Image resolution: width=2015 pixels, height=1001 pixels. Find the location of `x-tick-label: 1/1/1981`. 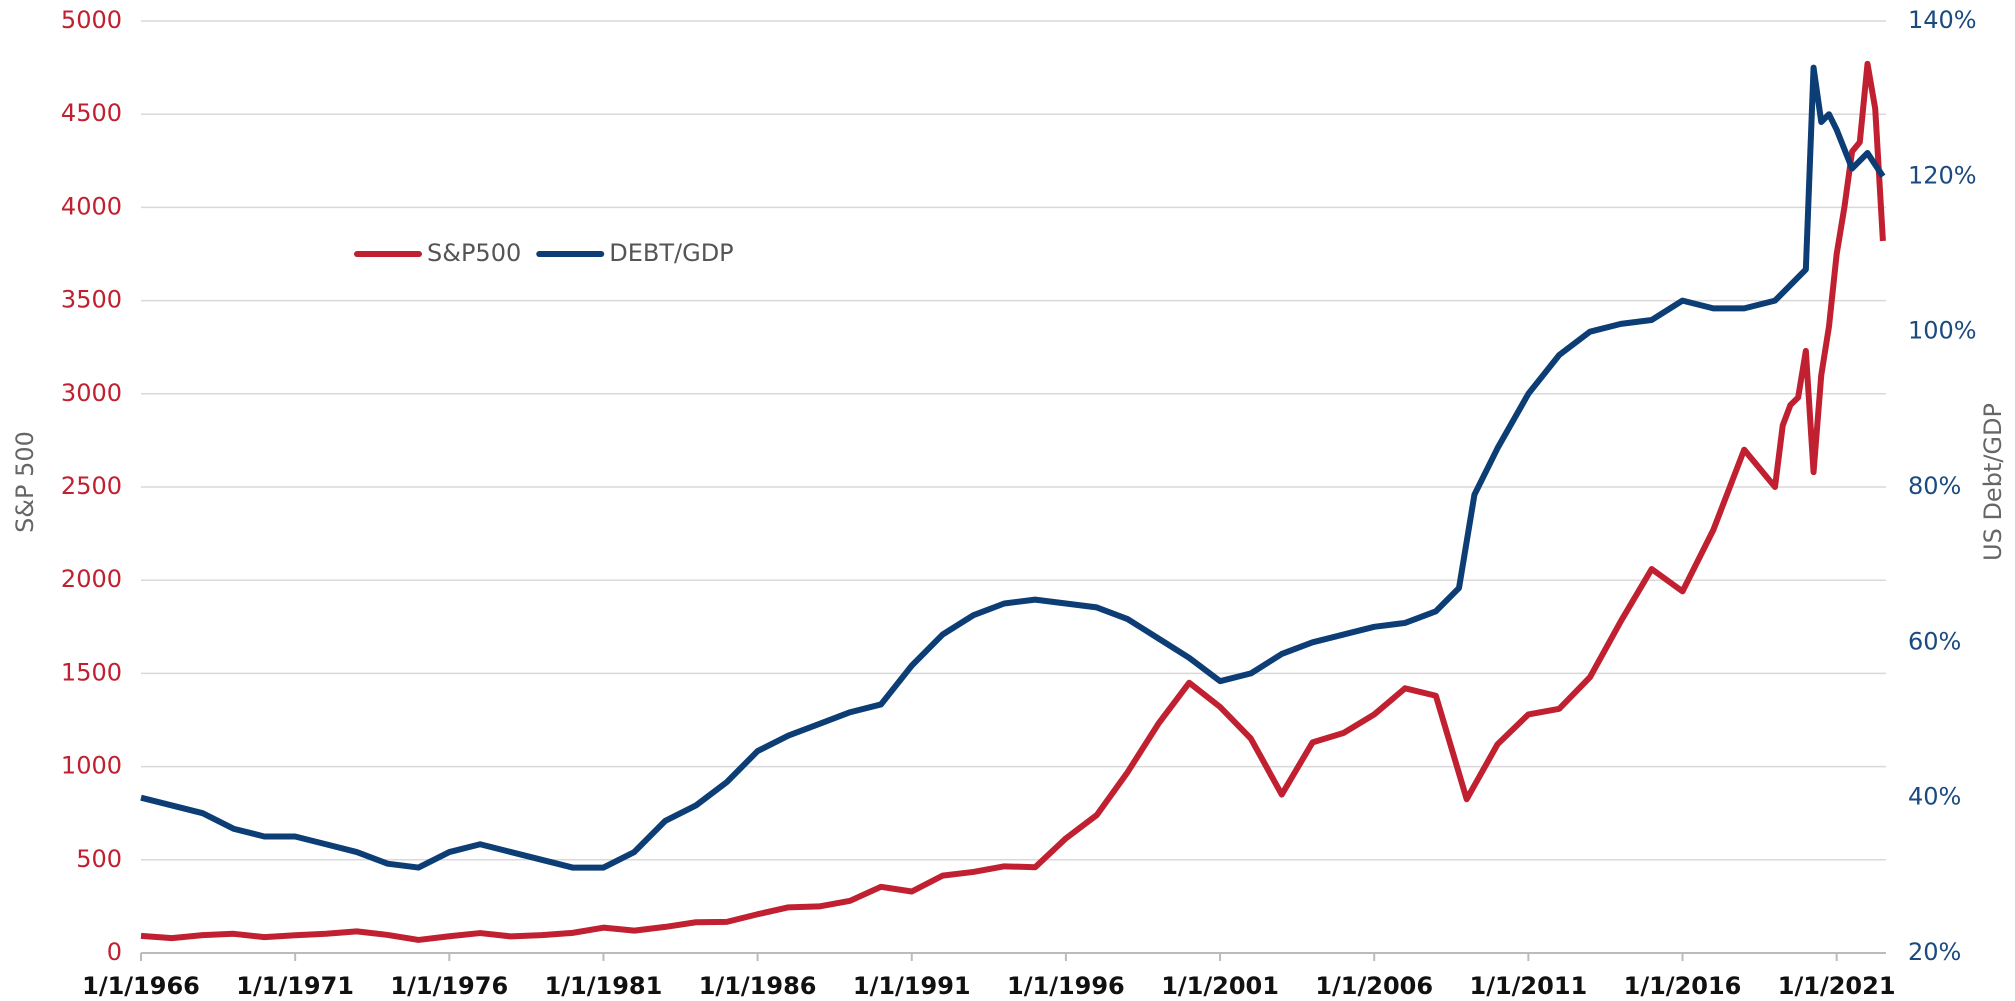

x-tick-label: 1/1/1981 is located at coordinates (604, 986).